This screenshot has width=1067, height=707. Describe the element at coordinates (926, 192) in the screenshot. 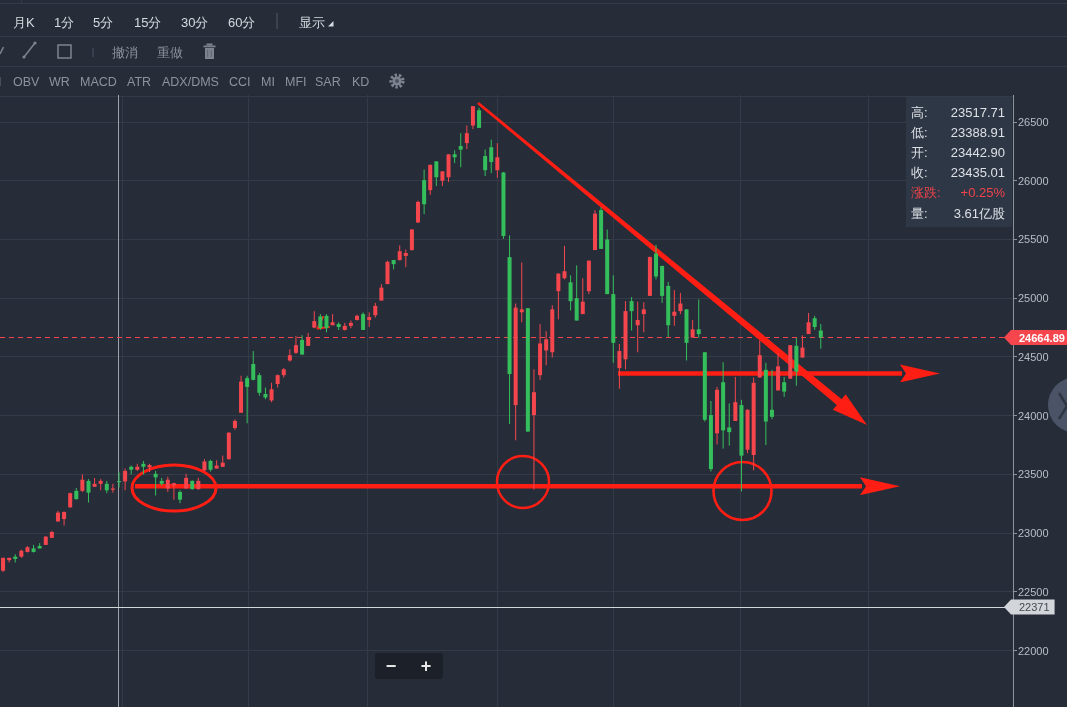

I see `annotation: 涨跌:` at that location.